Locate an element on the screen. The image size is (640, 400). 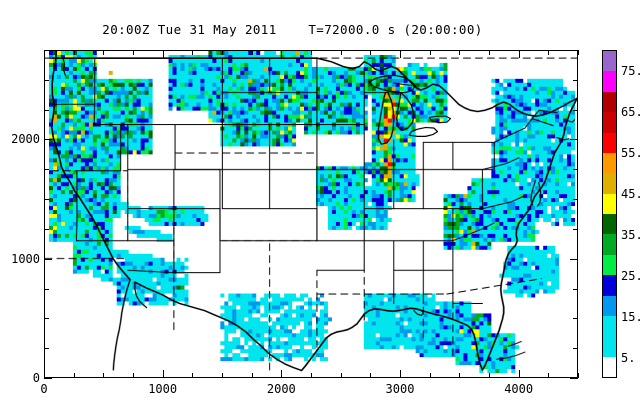
x-axis-tick-label: 3000 is located at coordinates (400, 389).